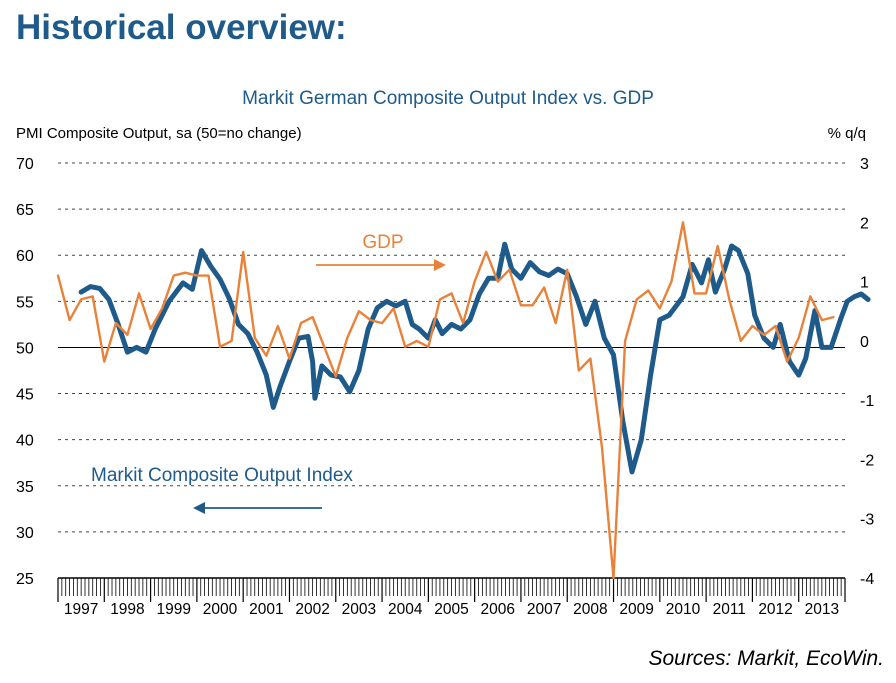 This screenshot has width=896, height=683. Describe the element at coordinates (822, 609) in the screenshot. I see `x-tick-label: 2013` at that location.